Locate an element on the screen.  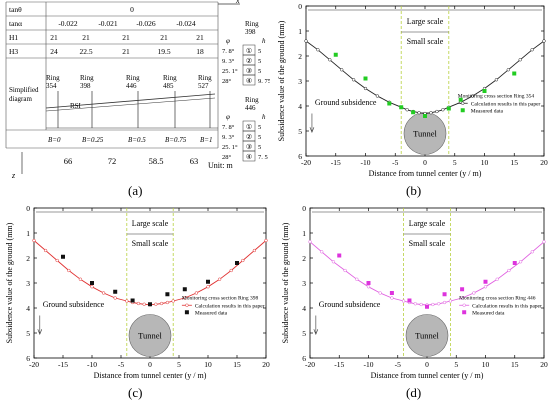
layer-h: 9. 75 is located at coordinates (264, 81).